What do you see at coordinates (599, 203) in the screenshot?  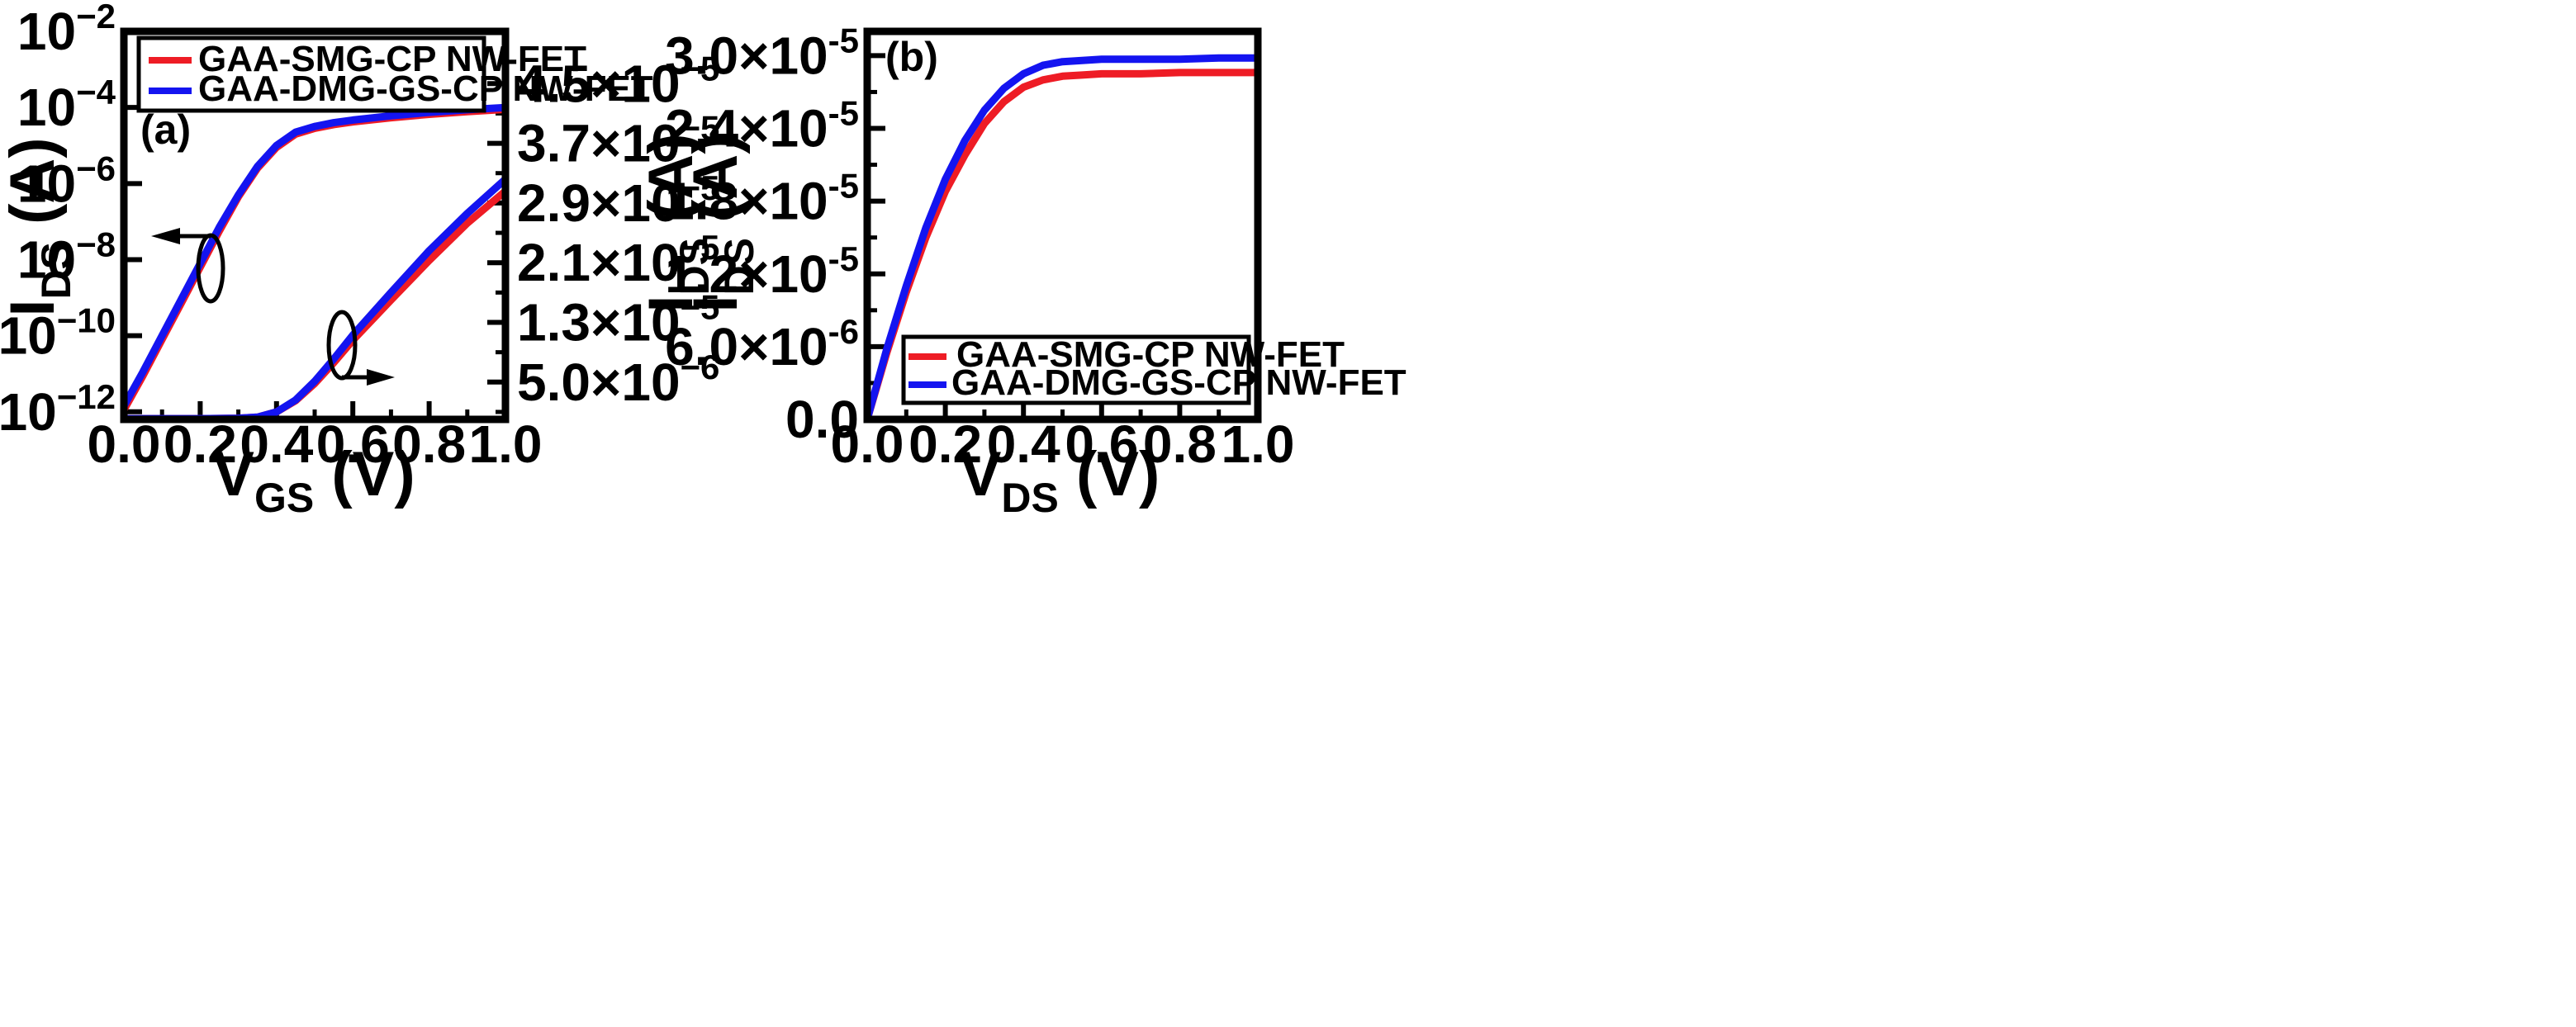 I see `y-right-tick-label-a-base: 2.9×10` at bounding box center [599, 203].